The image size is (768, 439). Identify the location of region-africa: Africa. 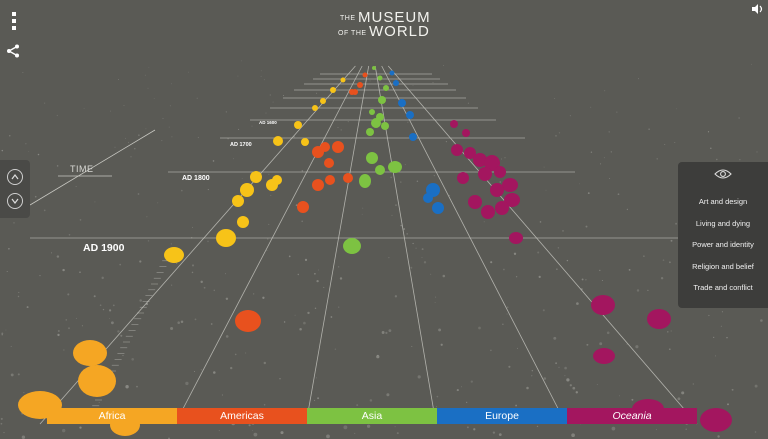
(112, 416).